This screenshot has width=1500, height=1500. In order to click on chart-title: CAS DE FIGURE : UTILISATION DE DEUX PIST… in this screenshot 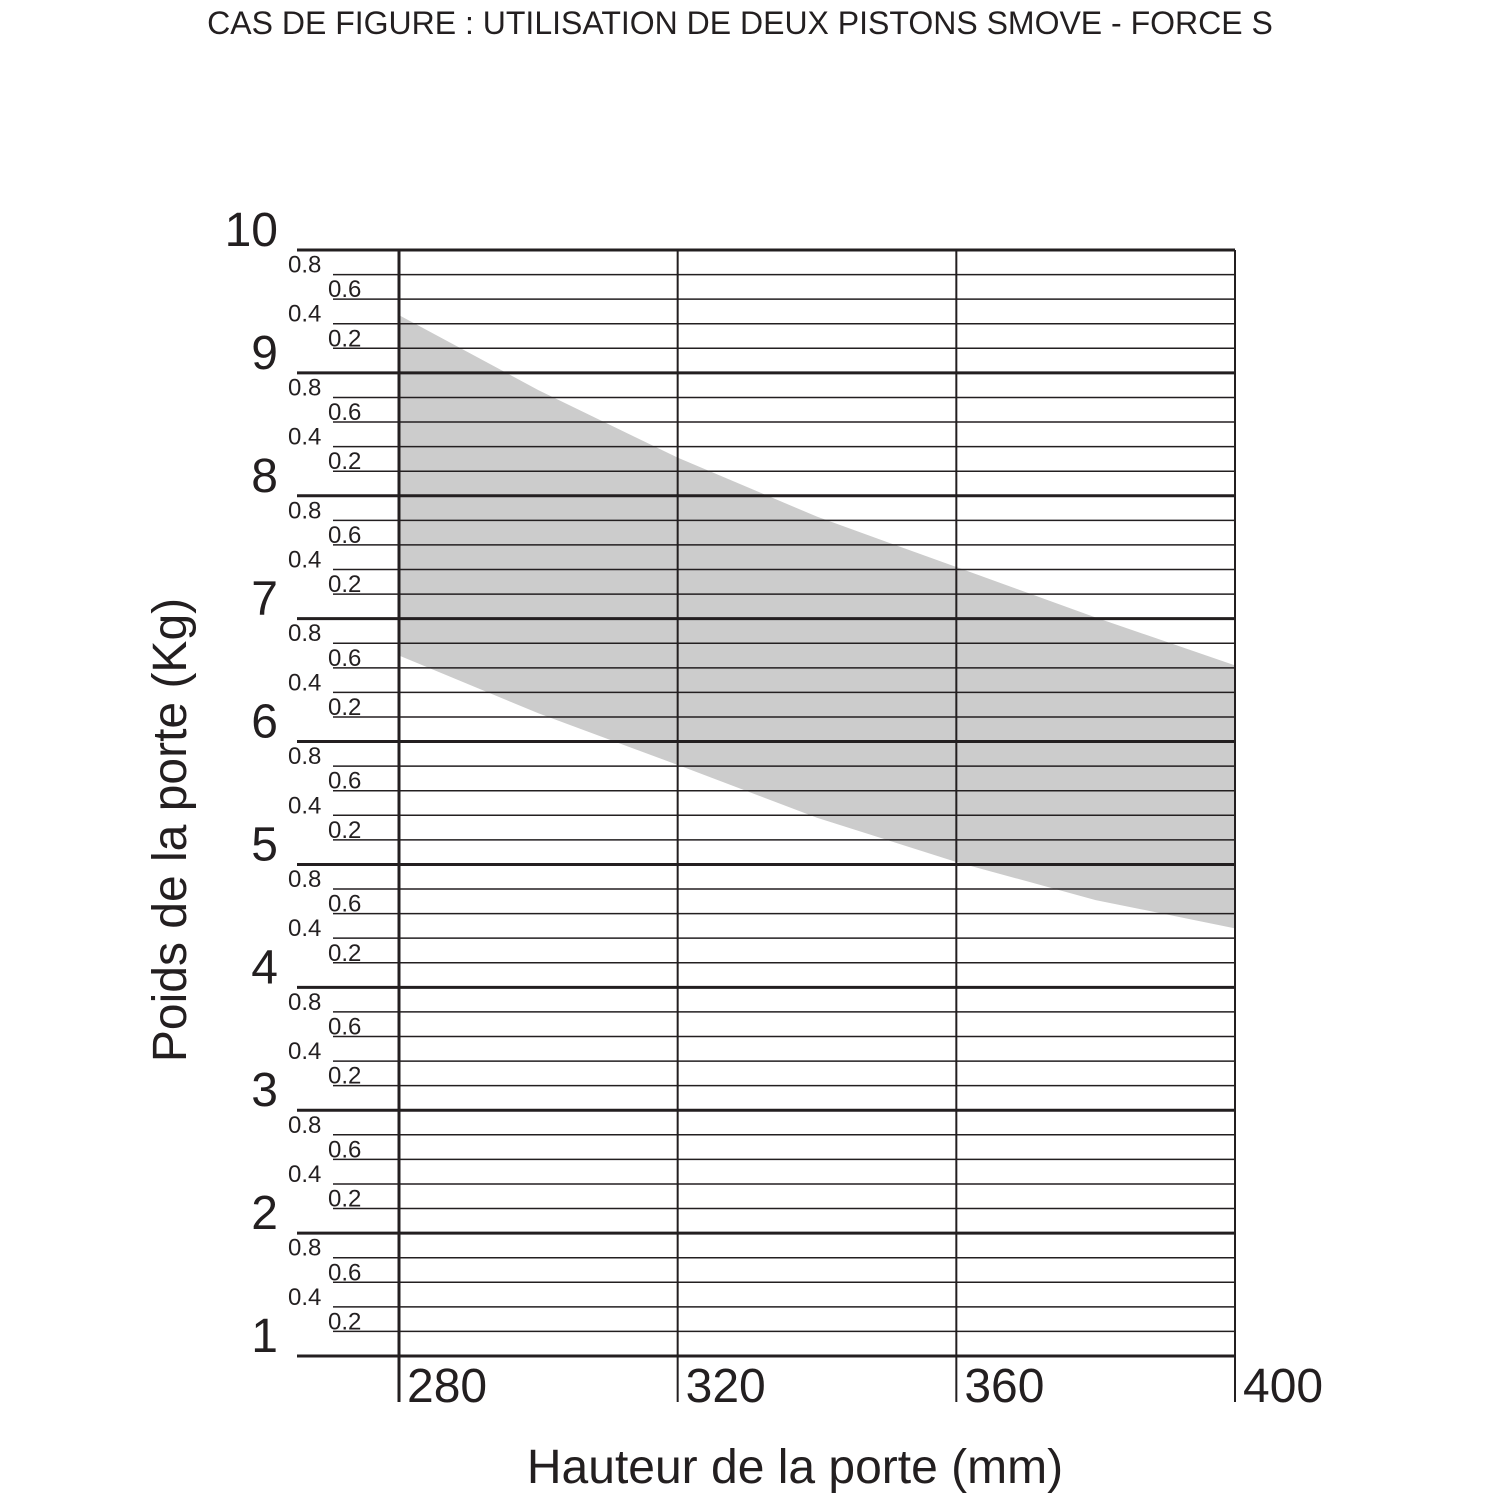, I will do `click(740, 23)`.